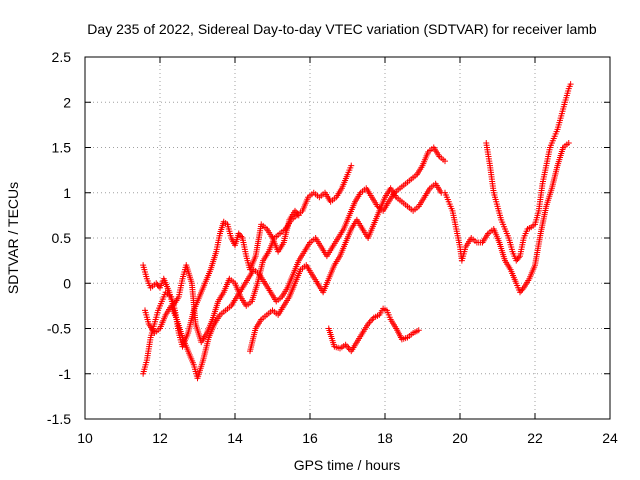 The height and width of the screenshot is (480, 640). What do you see at coordinates (67, 283) in the screenshot?
I see `y-tick-label: 0` at bounding box center [67, 283].